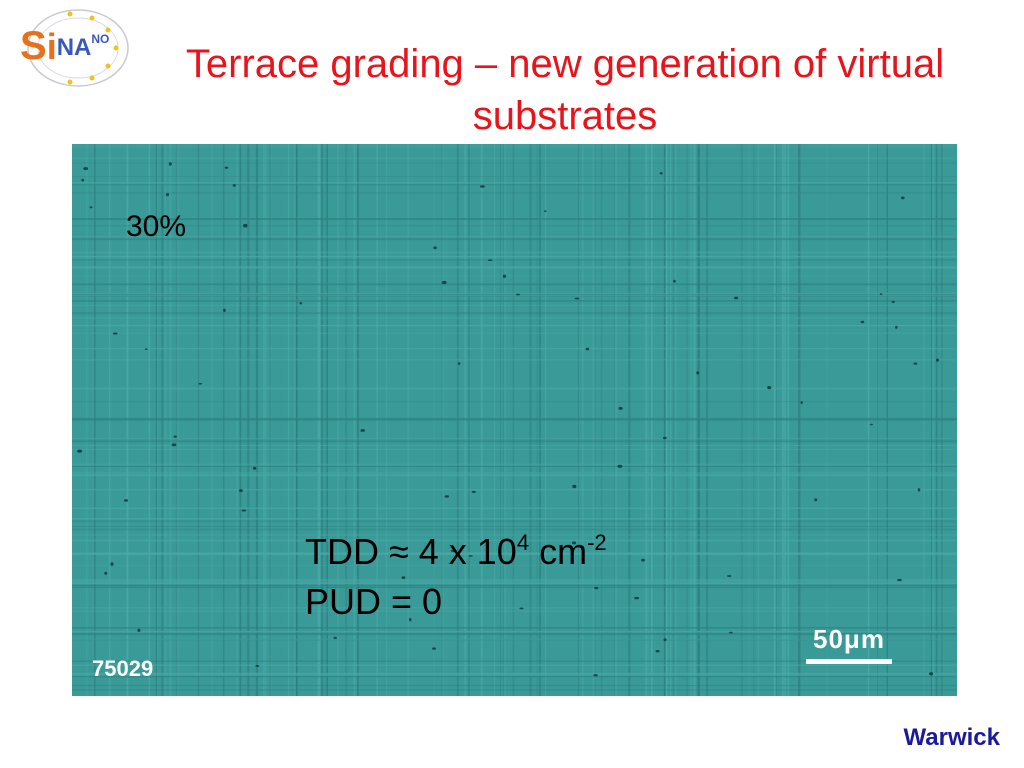  Describe the element at coordinates (523, 542) in the screenshot. I see `tdd-exponent: 4` at that location.